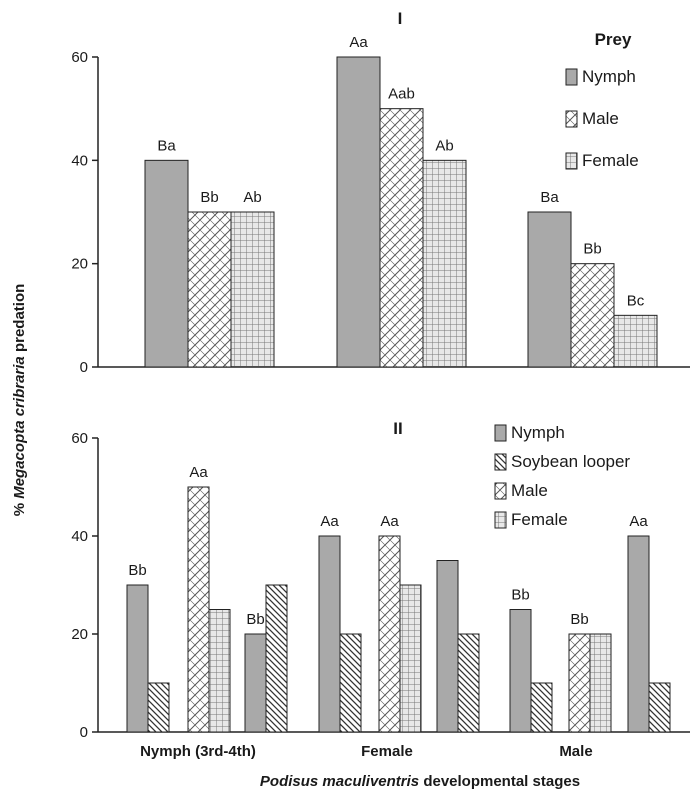 Image resolution: width=691 pixels, height=795 pixels. Describe the element at coordinates (387, 751) in the screenshot. I see `x-category-label: Female` at that location.